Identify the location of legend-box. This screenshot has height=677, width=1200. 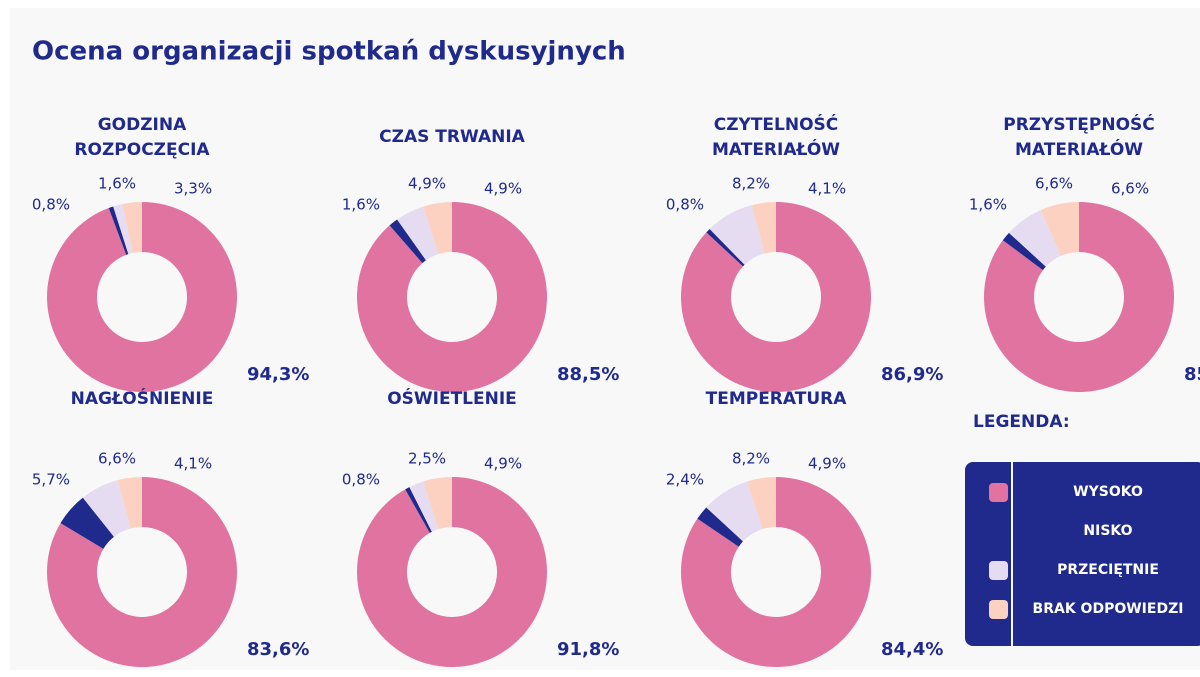
(1082, 554).